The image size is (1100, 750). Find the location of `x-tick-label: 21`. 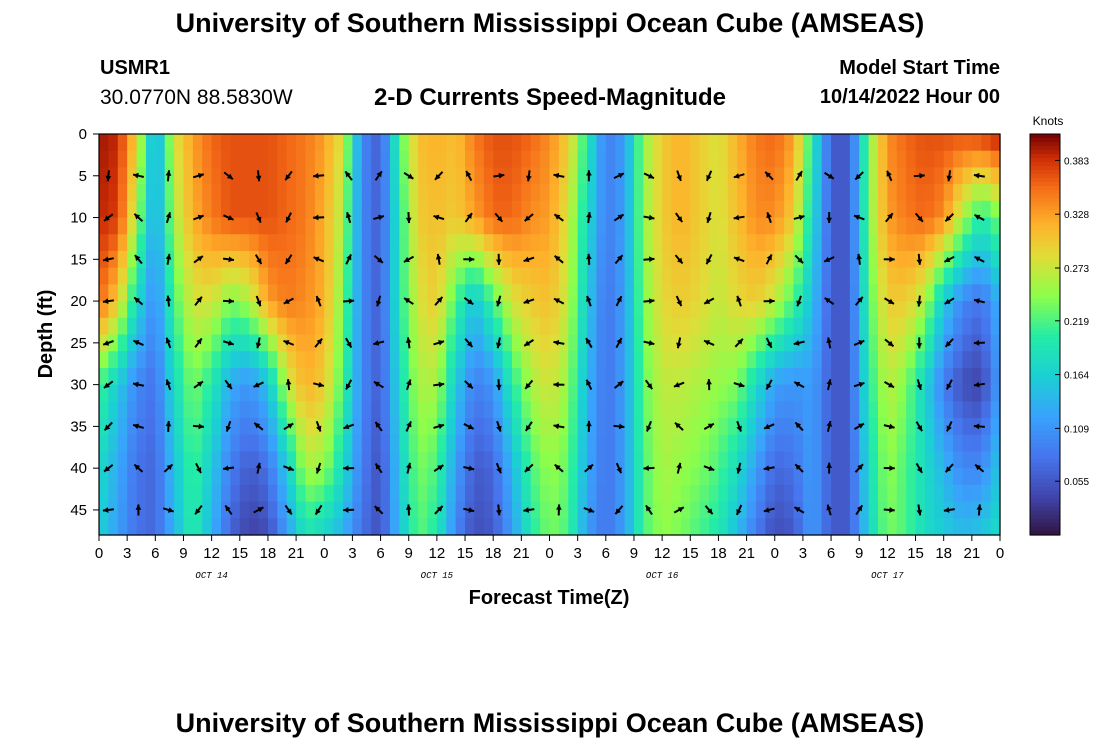

x-tick-label: 21 is located at coordinates (746, 553).